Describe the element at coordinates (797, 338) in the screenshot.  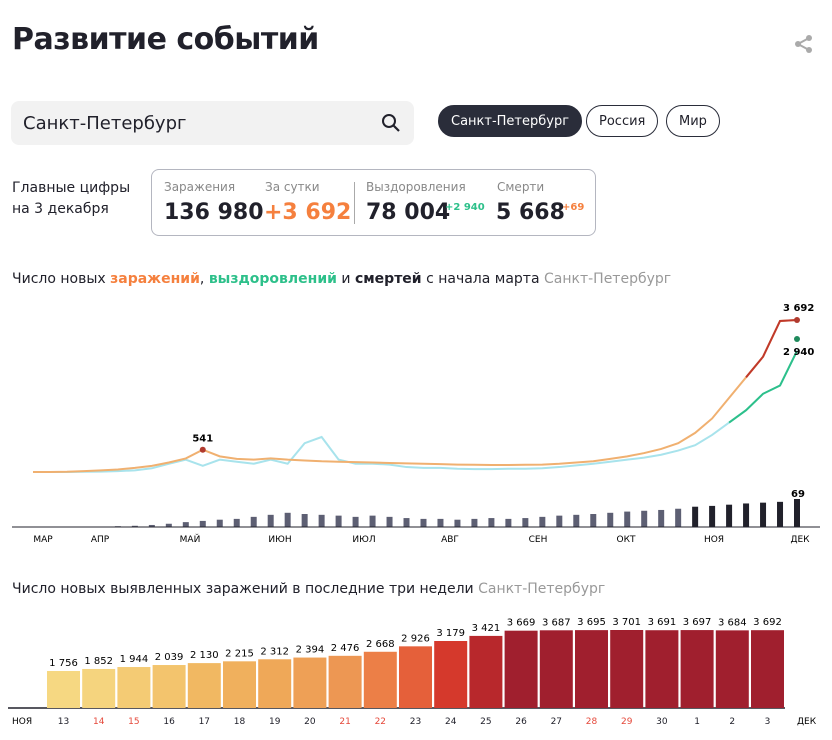
I see `recoveries-end-marker` at that location.